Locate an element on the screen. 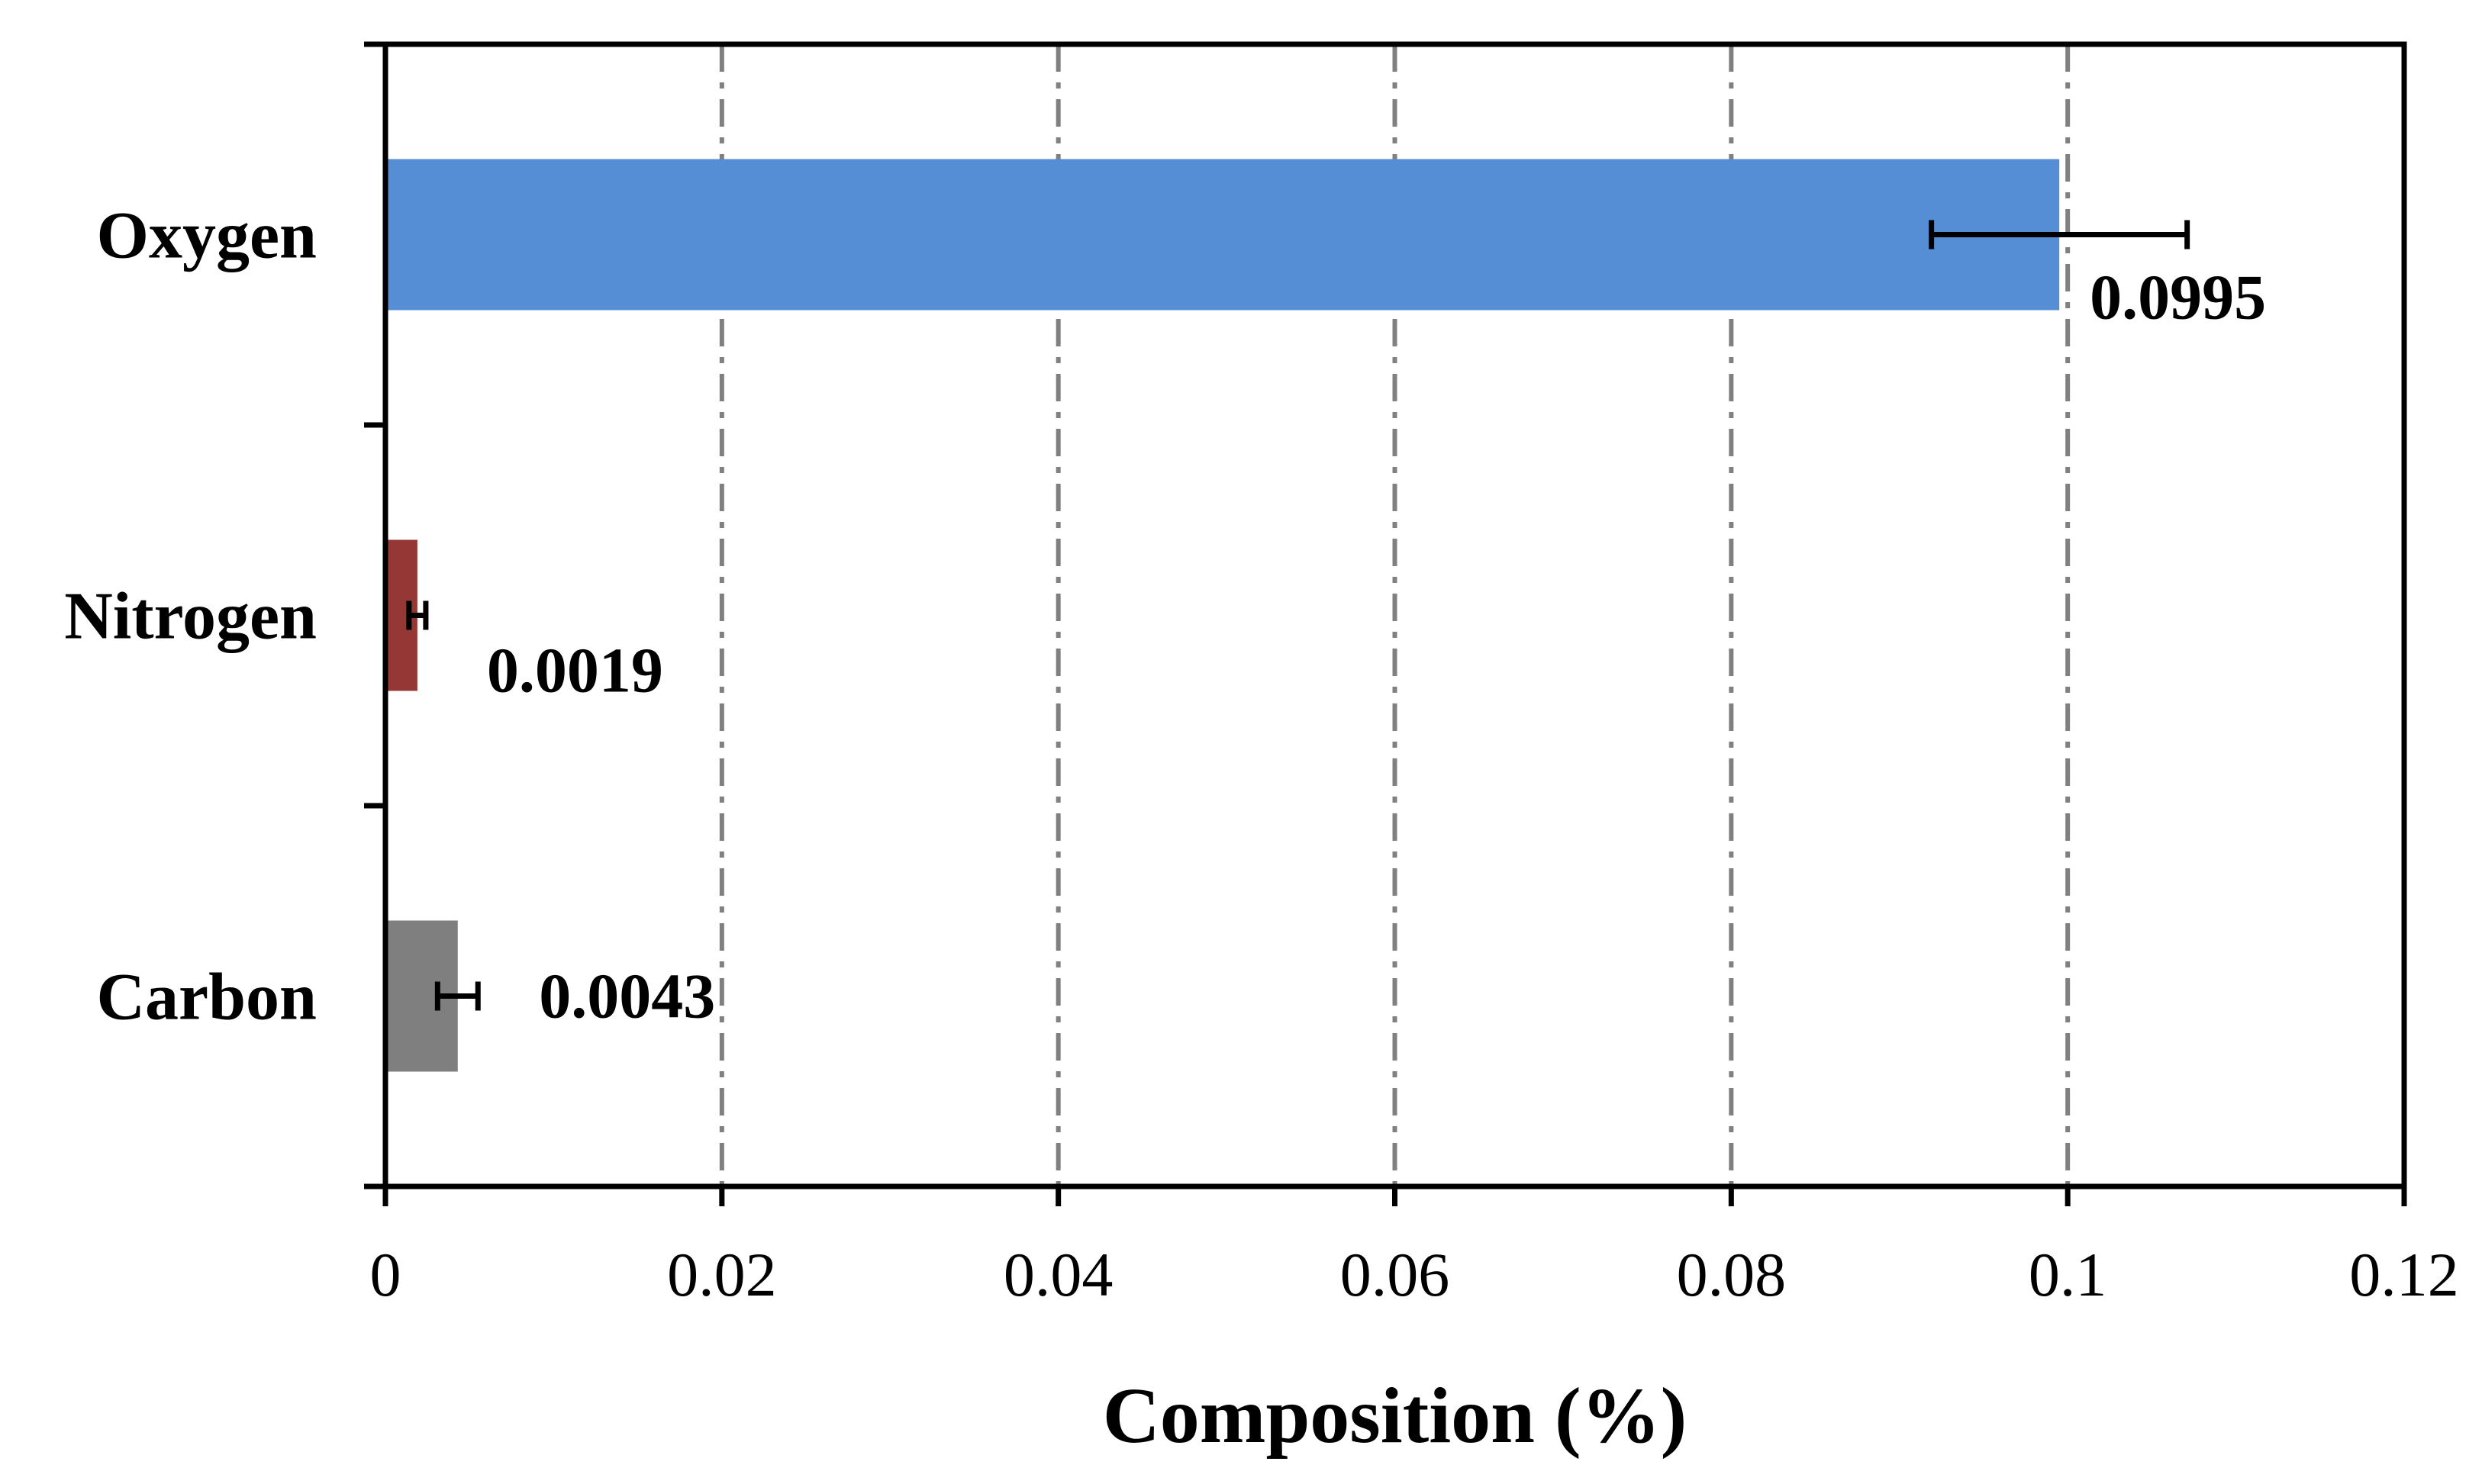  category-label-nitrogen: Nitrogen is located at coordinates (190, 617).